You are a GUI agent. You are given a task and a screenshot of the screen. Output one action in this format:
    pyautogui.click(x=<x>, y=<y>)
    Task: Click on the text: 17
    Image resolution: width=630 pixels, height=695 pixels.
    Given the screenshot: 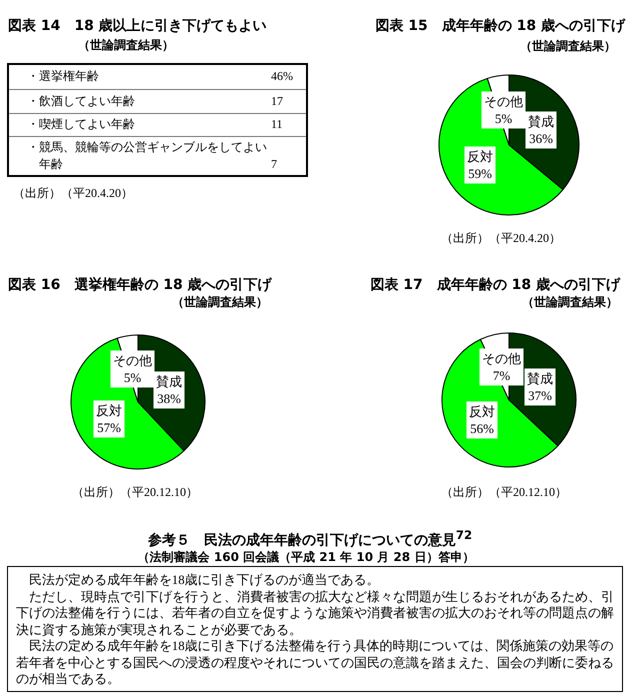 What is the action you would take?
    pyautogui.click(x=277, y=101)
    